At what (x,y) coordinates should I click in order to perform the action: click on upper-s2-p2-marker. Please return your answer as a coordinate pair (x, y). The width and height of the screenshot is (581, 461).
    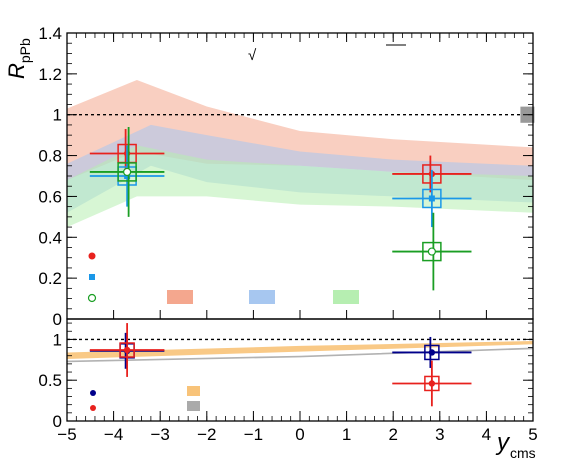
    Looking at the image, I should click on (431, 198).